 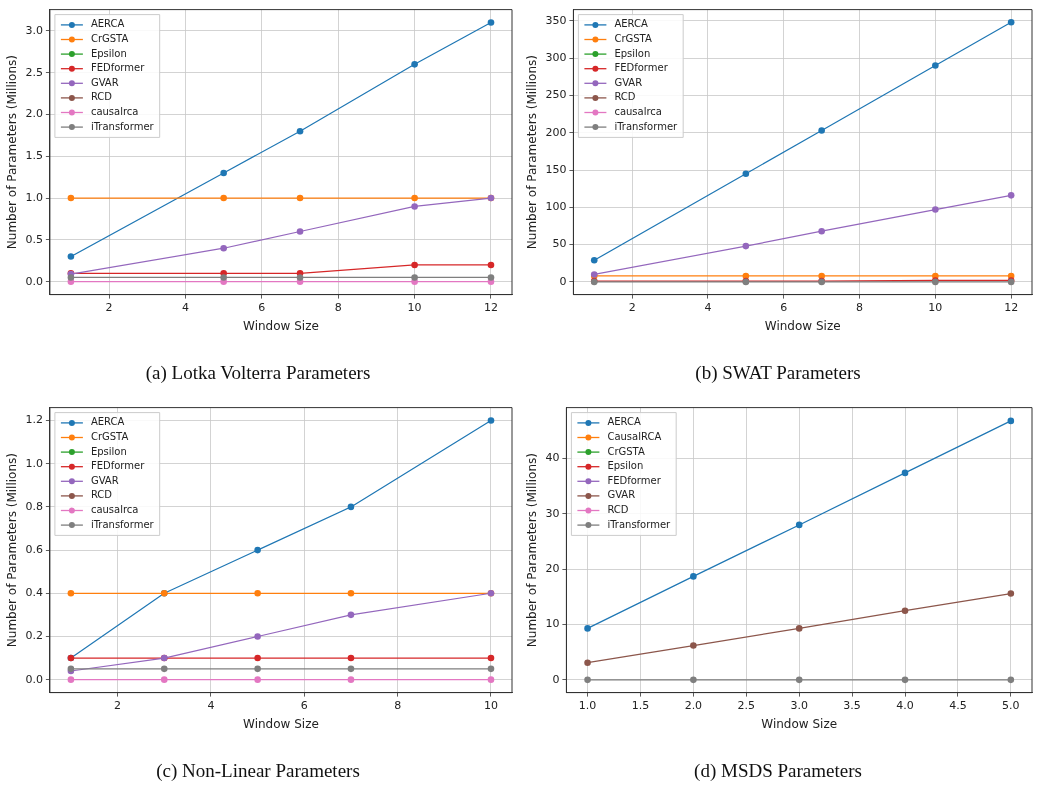 What do you see at coordinates (552, 569) in the screenshot?
I see `y-tick-label: 20` at bounding box center [552, 569].